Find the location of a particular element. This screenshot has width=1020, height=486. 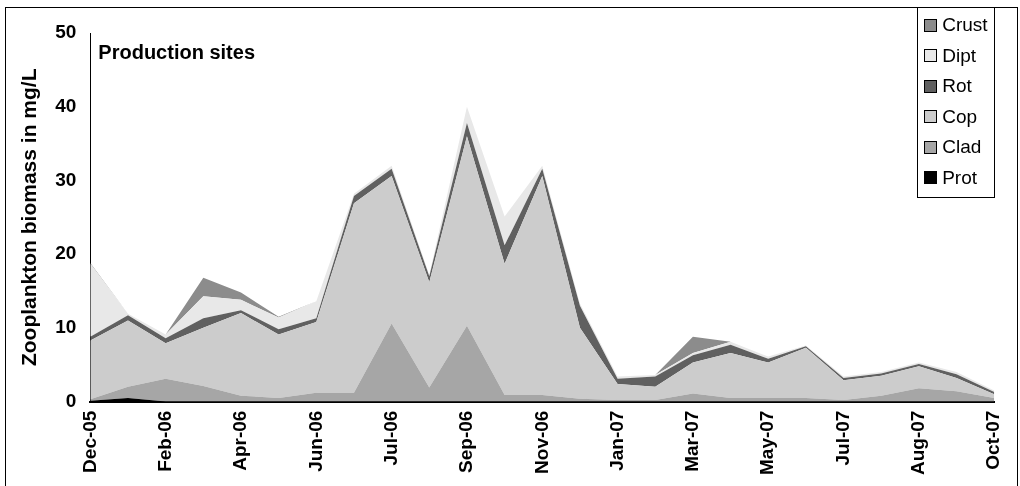

x-tick-label: Jul-06 is located at coordinates (390, 438).